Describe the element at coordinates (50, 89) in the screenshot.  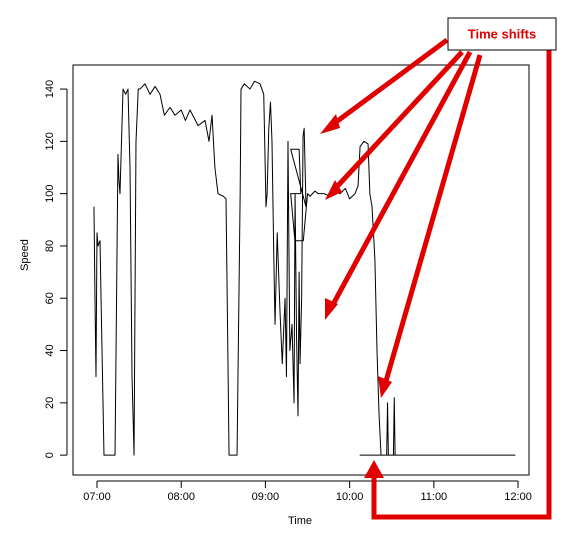
I see `y-tick-label: 140` at that location.